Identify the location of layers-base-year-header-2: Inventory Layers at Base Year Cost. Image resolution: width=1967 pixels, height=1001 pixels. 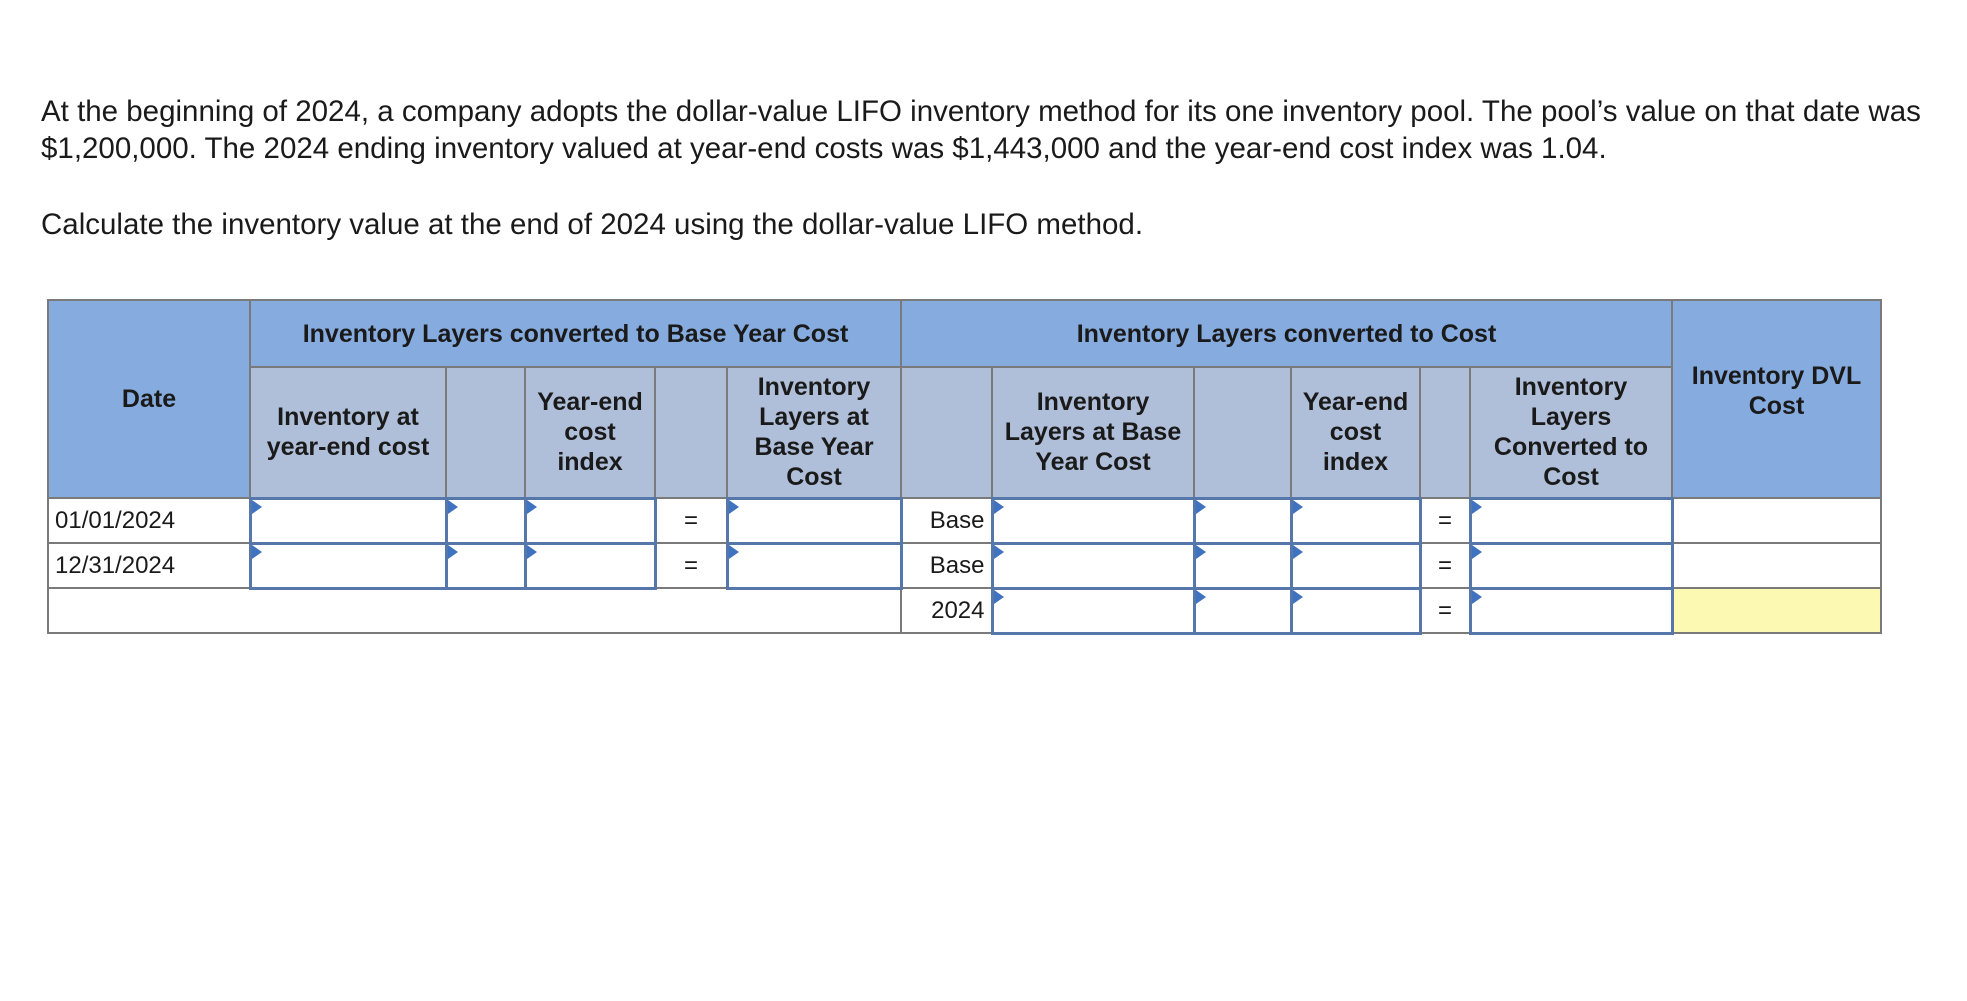
(1093, 432).